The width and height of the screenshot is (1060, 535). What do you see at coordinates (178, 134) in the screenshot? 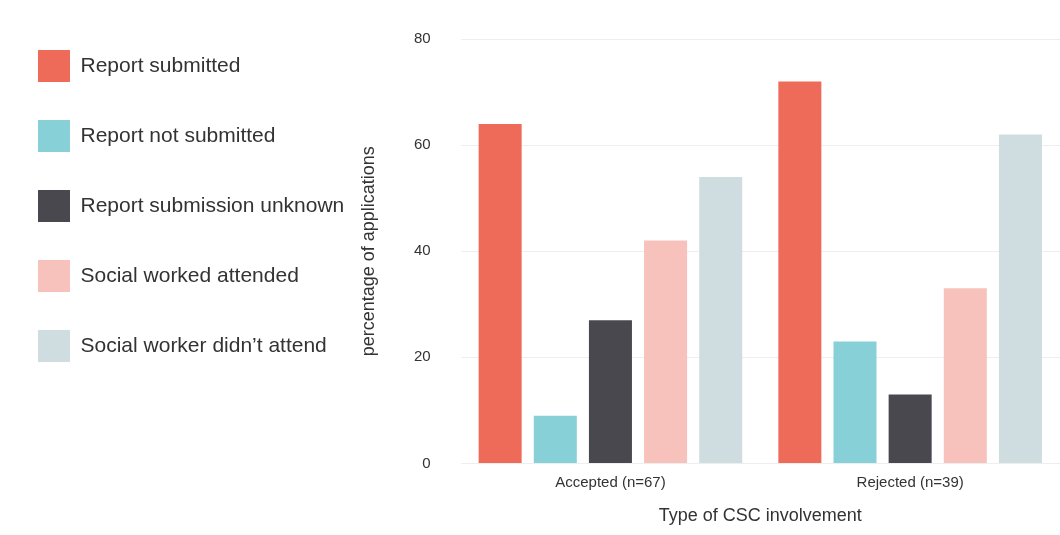
I see `legend-label: Report not submitted` at bounding box center [178, 134].